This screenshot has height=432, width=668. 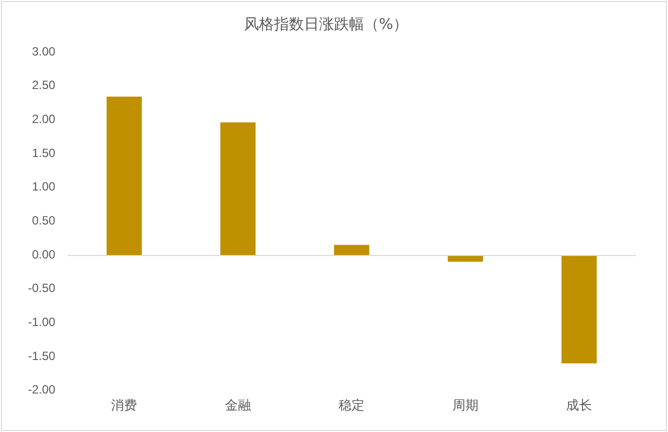 What do you see at coordinates (44, 51) in the screenshot?
I see `y-tick-label: 3.00` at bounding box center [44, 51].